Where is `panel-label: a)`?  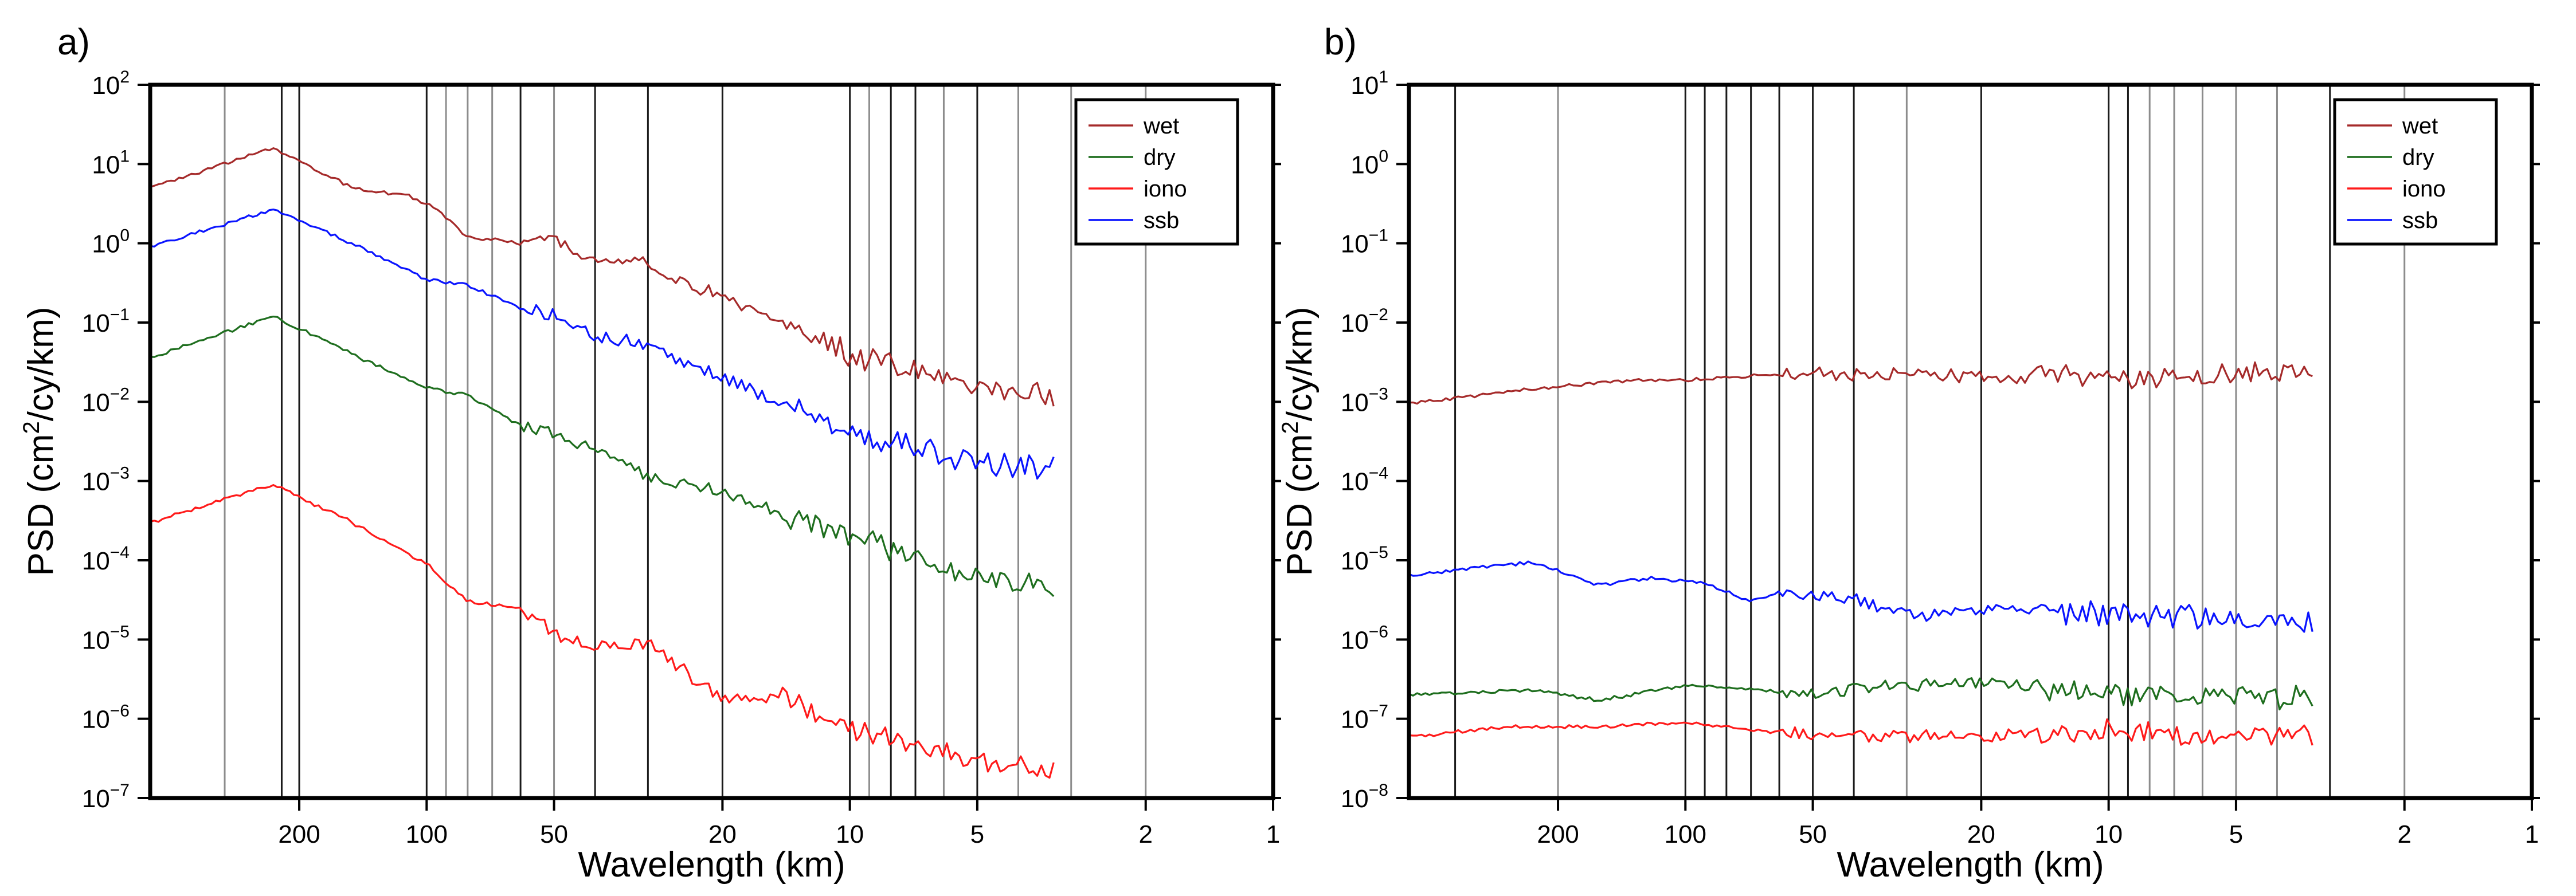
panel-label: a) is located at coordinates (73, 41).